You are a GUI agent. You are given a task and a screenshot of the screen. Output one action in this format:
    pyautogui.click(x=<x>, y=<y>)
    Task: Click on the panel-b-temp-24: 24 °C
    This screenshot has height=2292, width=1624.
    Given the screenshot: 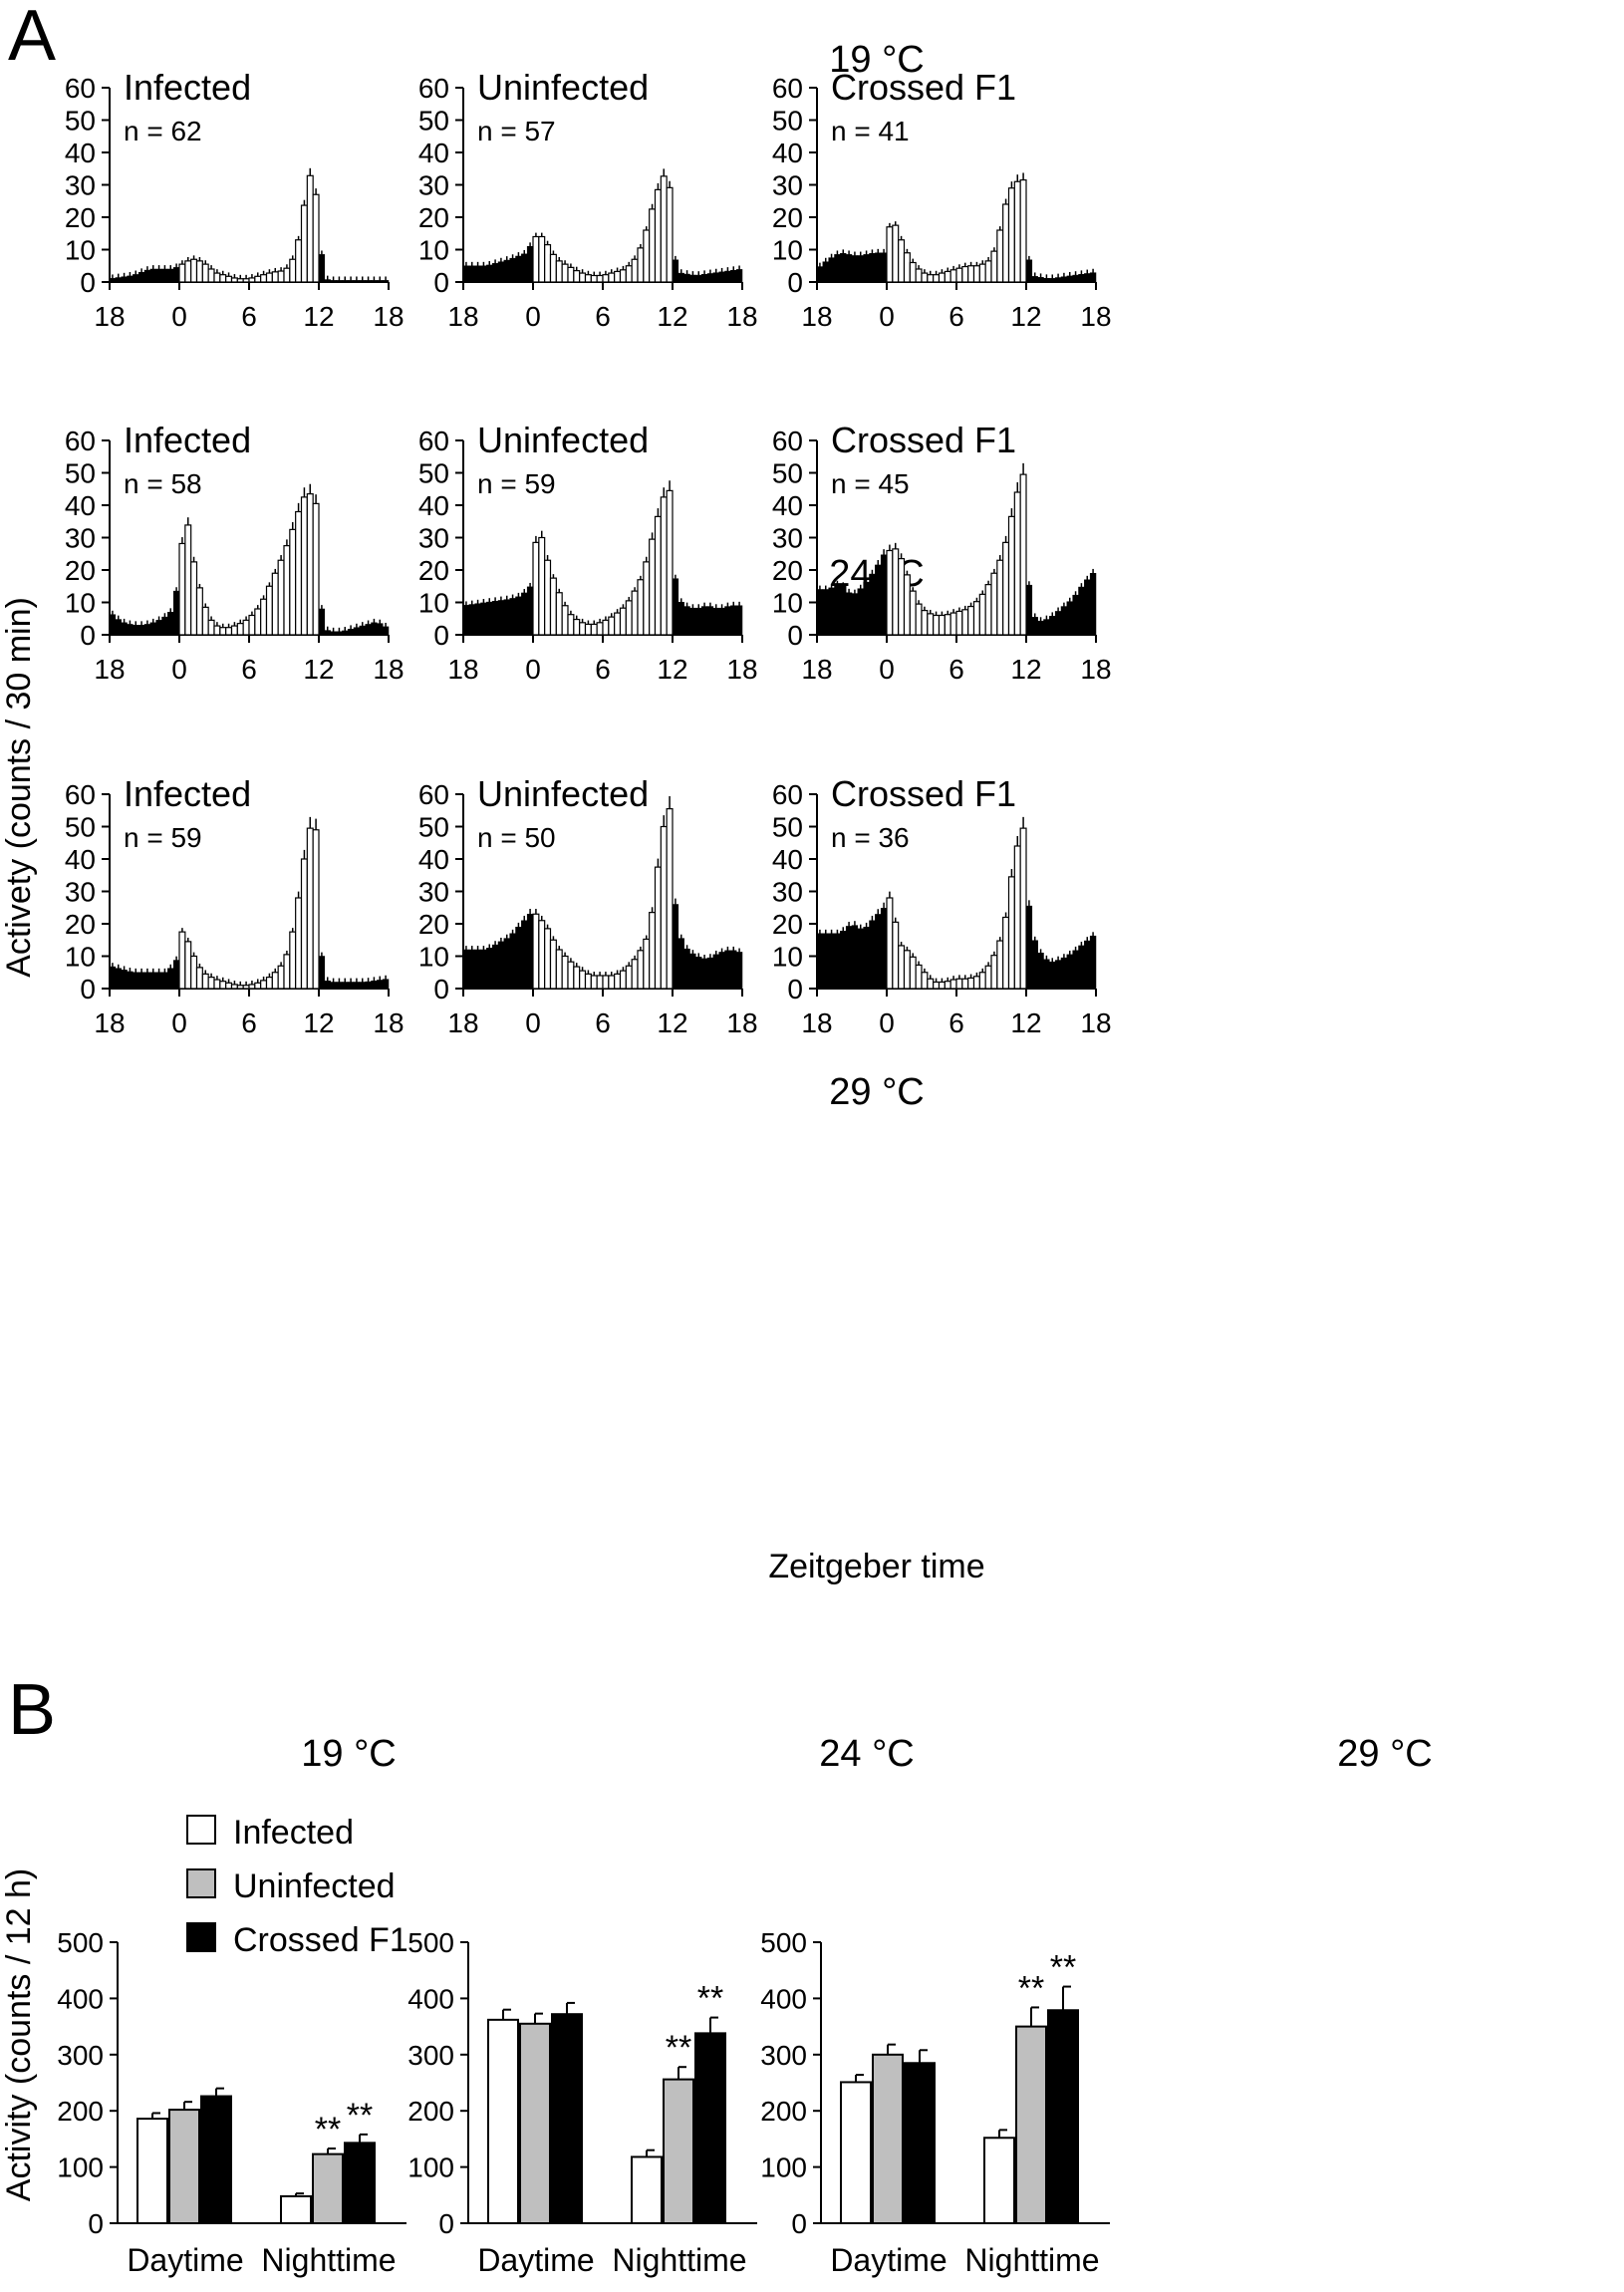 What is the action you would take?
    pyautogui.click(x=866, y=1754)
    